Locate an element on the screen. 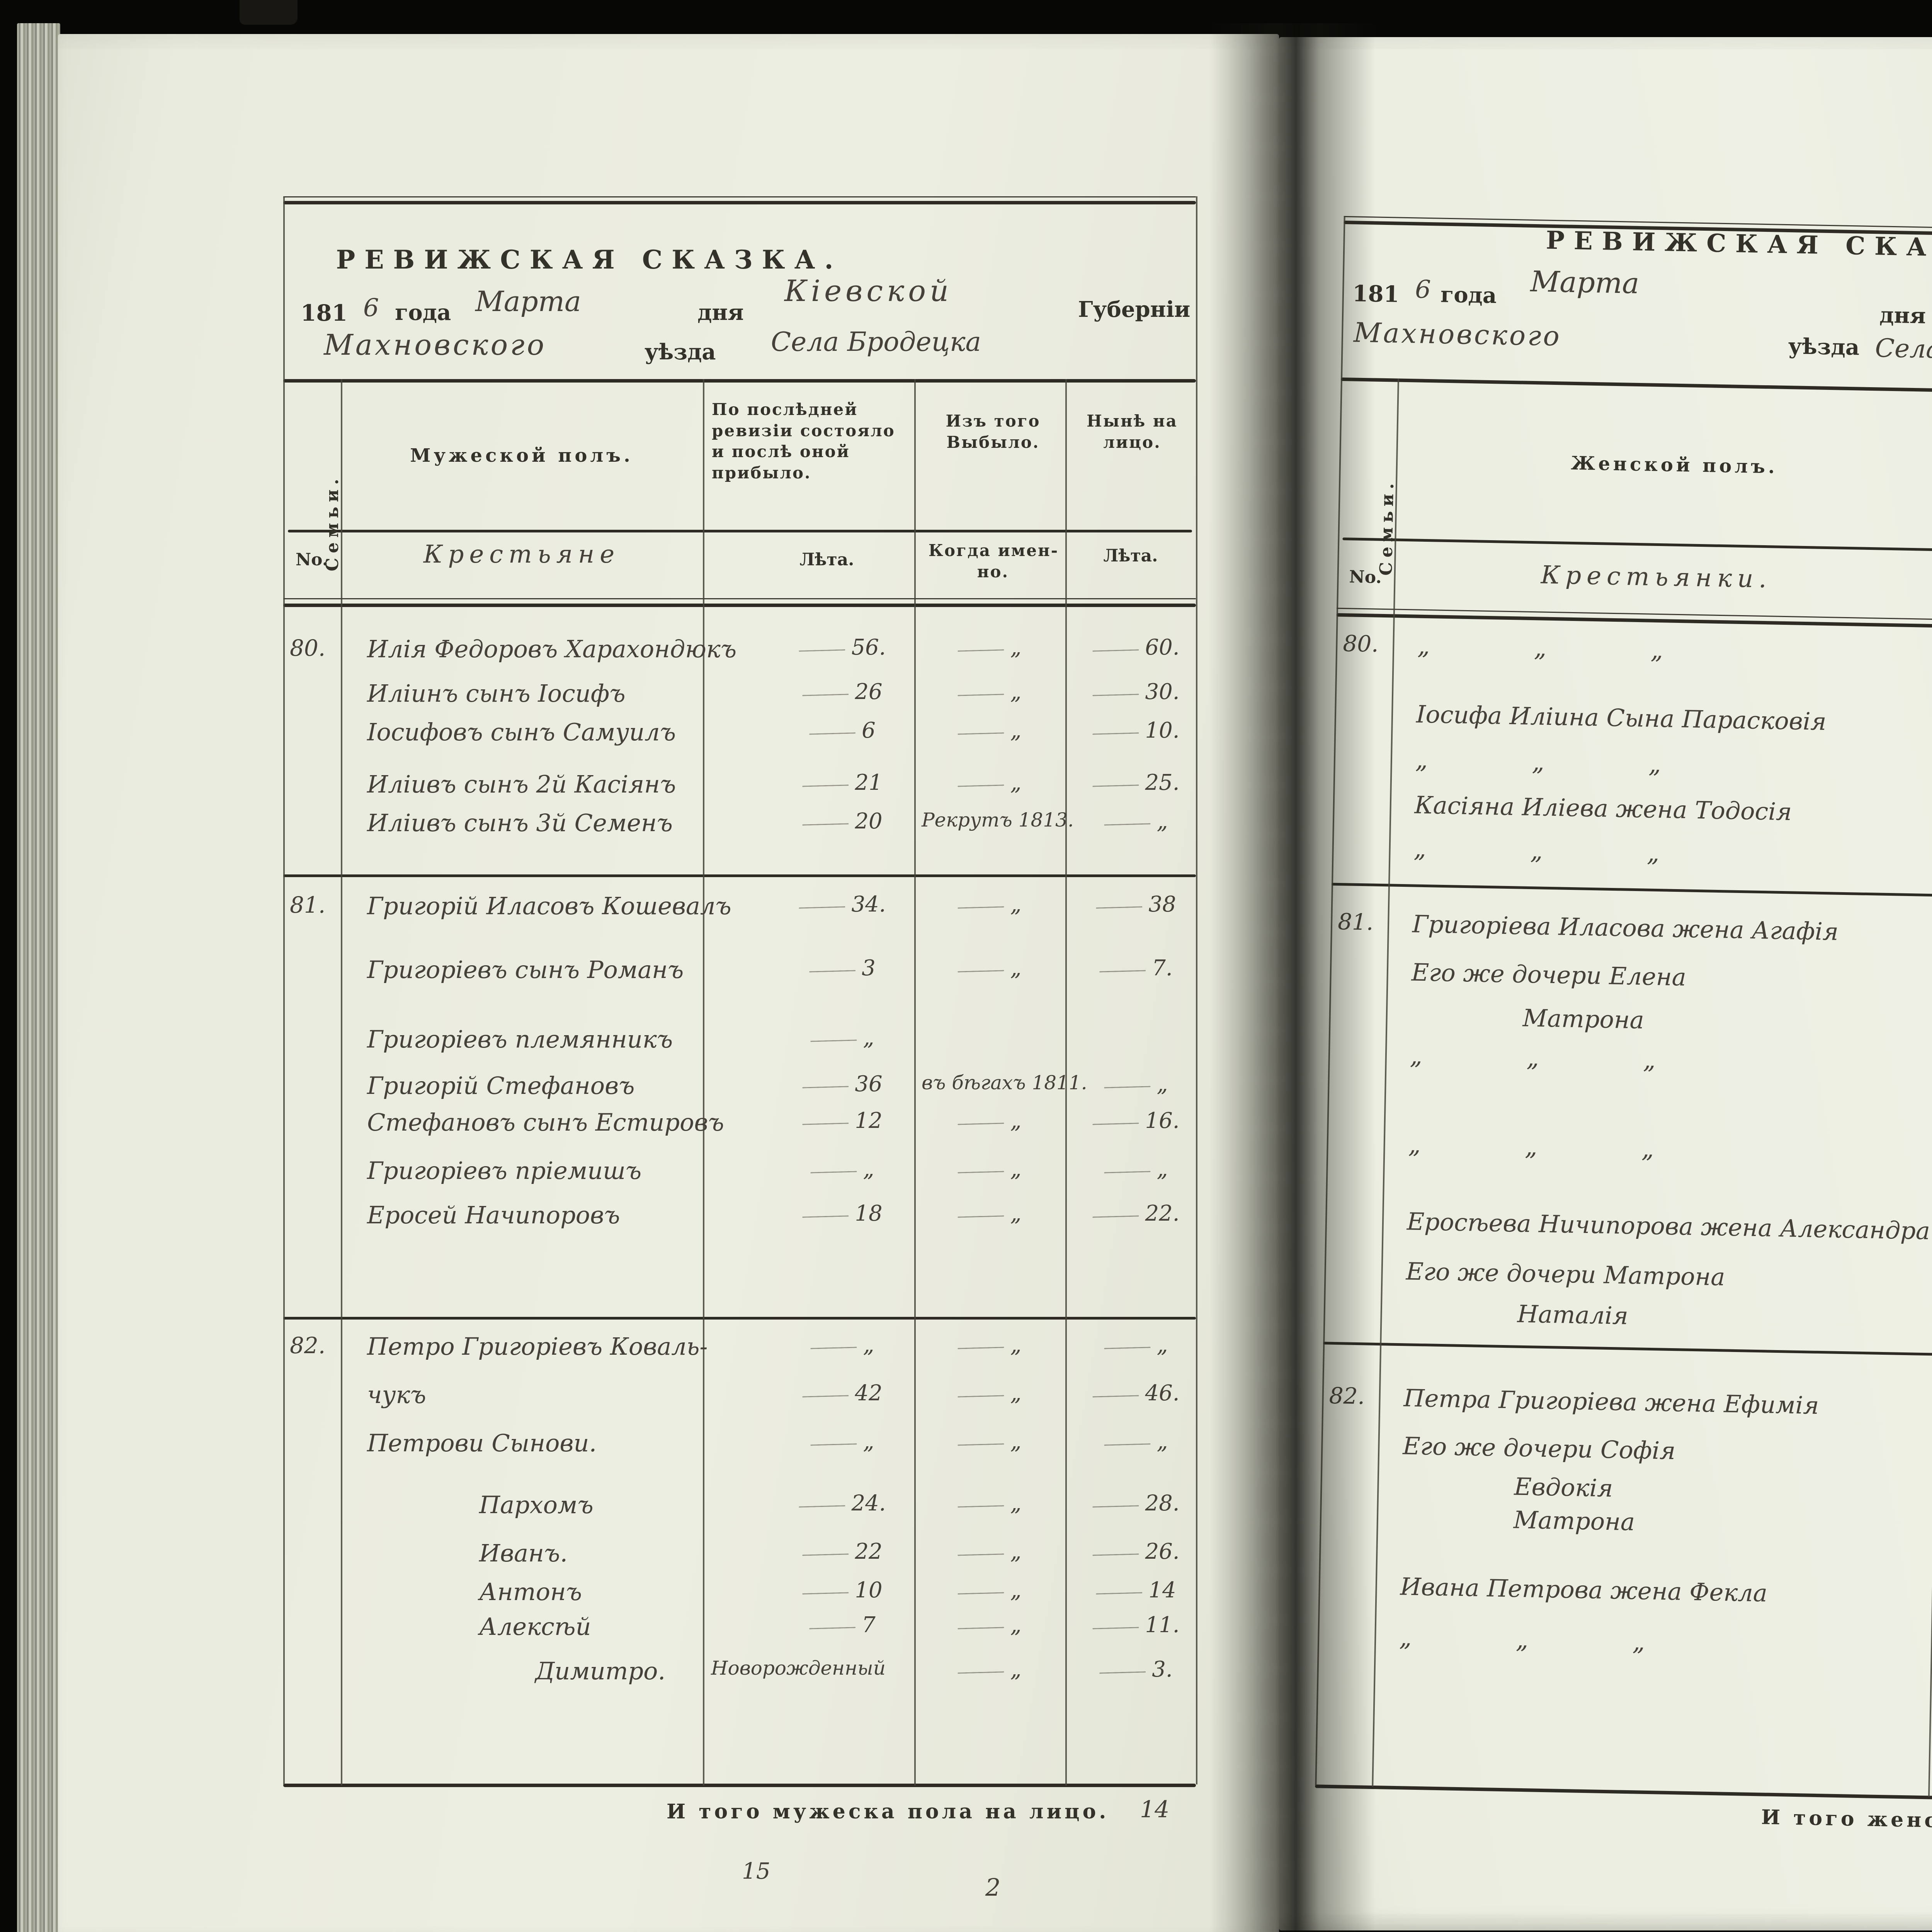 This screenshot has width=1932, height=1932. person-name: Его же дочери Софія is located at coordinates (1539, 1448).